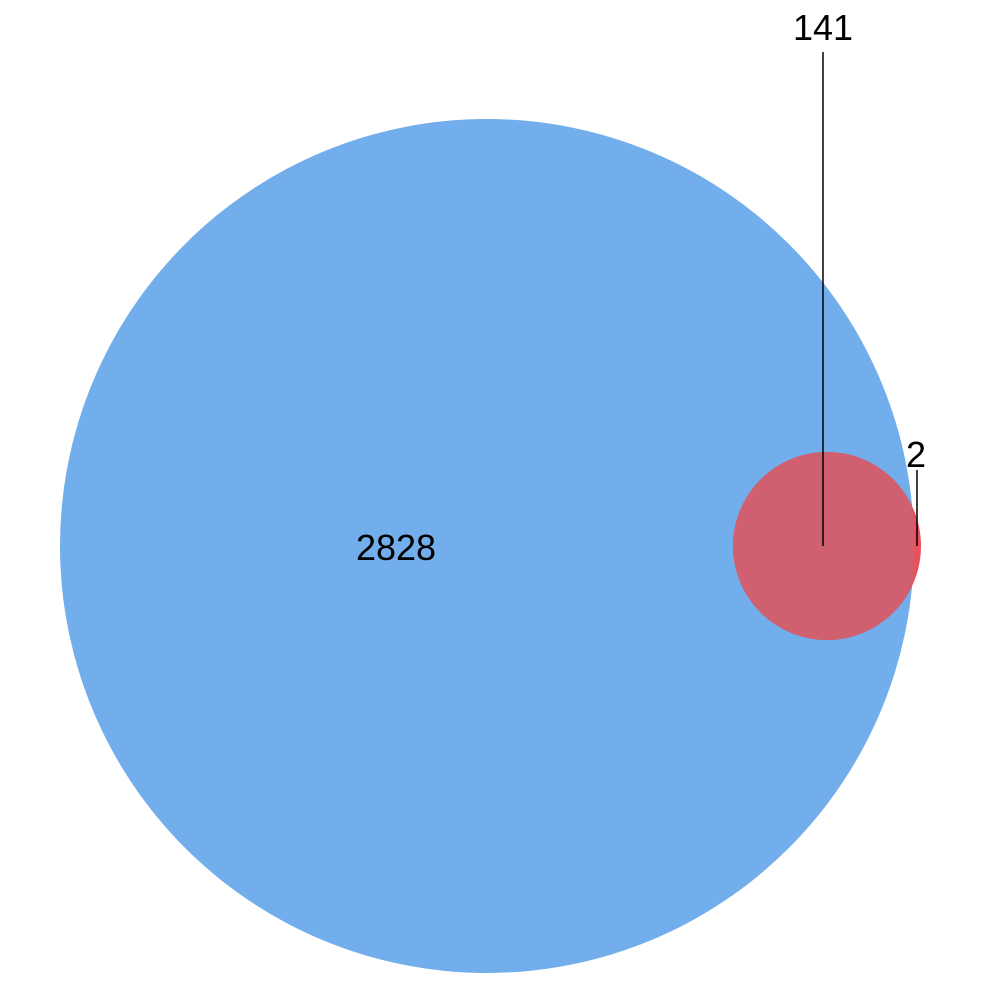 This screenshot has width=1000, height=1000. I want to click on large-only-count-label: 2828, so click(396, 547).